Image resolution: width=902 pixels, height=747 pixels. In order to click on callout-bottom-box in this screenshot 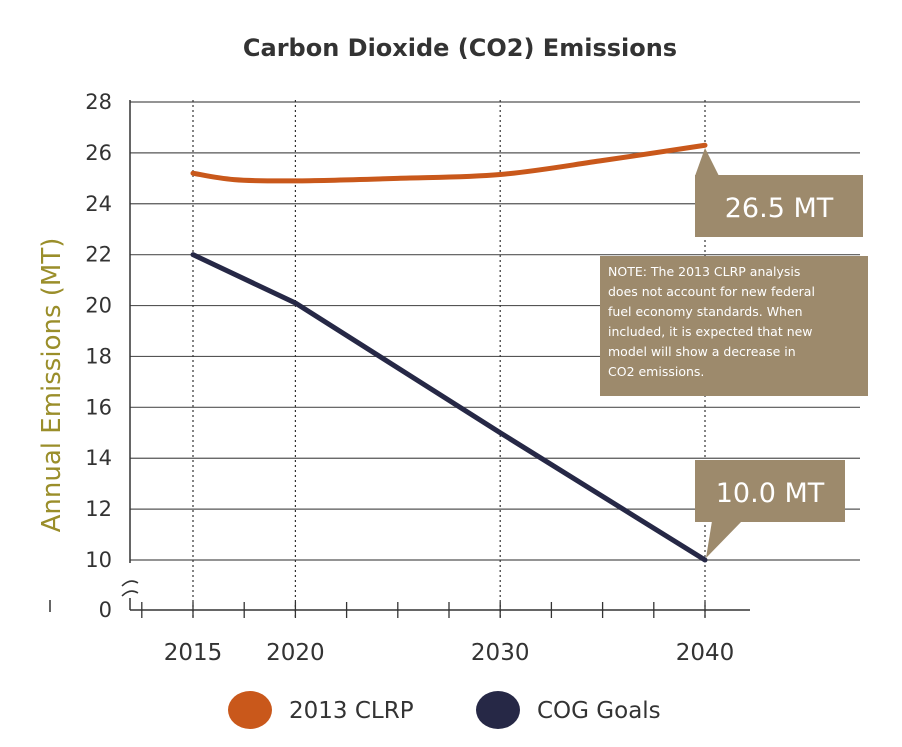, I will do `click(770, 491)`.